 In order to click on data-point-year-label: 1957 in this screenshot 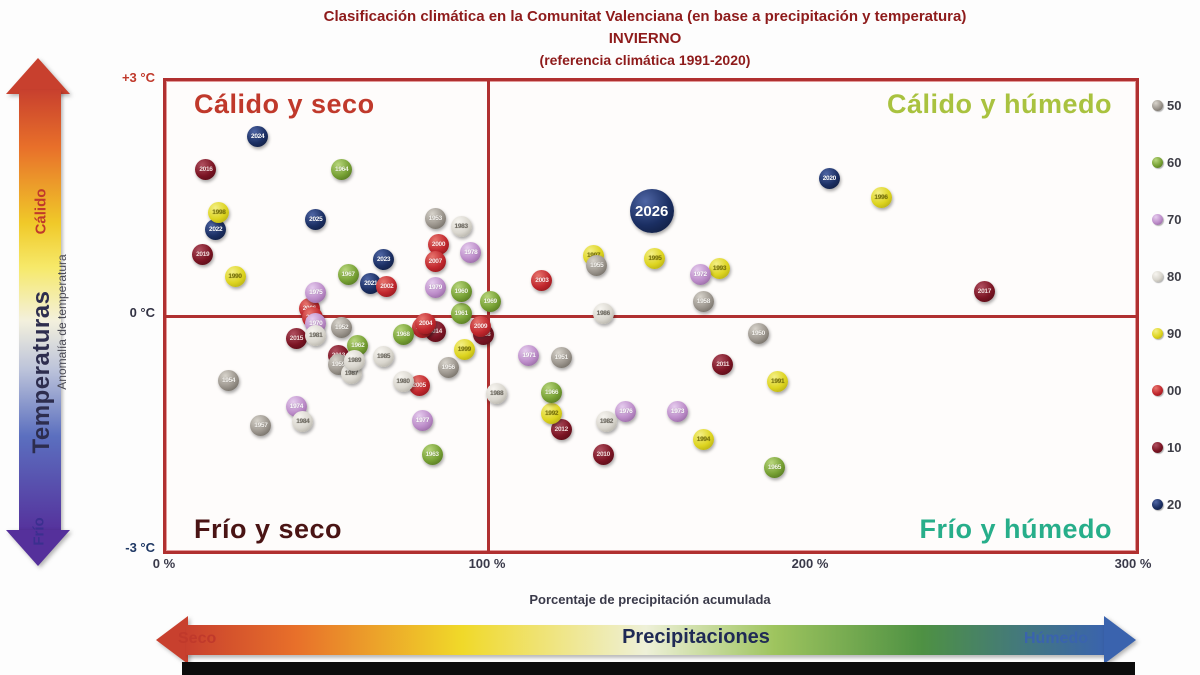, I will do `click(261, 426)`.